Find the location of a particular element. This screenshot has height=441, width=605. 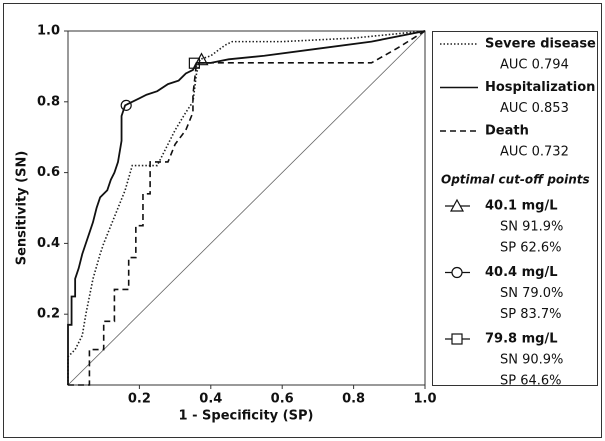

legend-sn: SN 79.0% is located at coordinates (531, 293).